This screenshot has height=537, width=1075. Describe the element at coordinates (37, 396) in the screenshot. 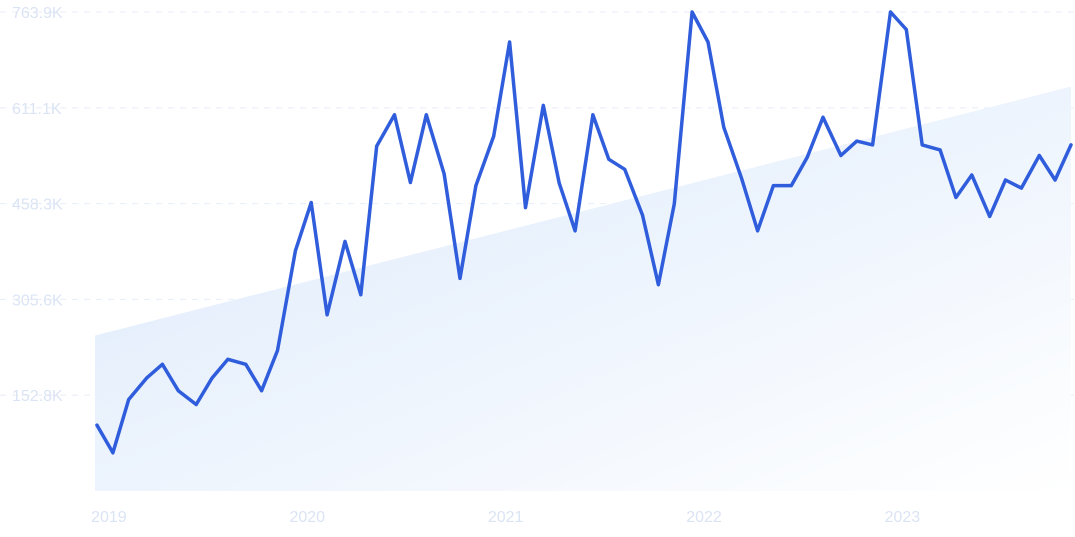

I see `y-tick-label: 152.8K` at that location.